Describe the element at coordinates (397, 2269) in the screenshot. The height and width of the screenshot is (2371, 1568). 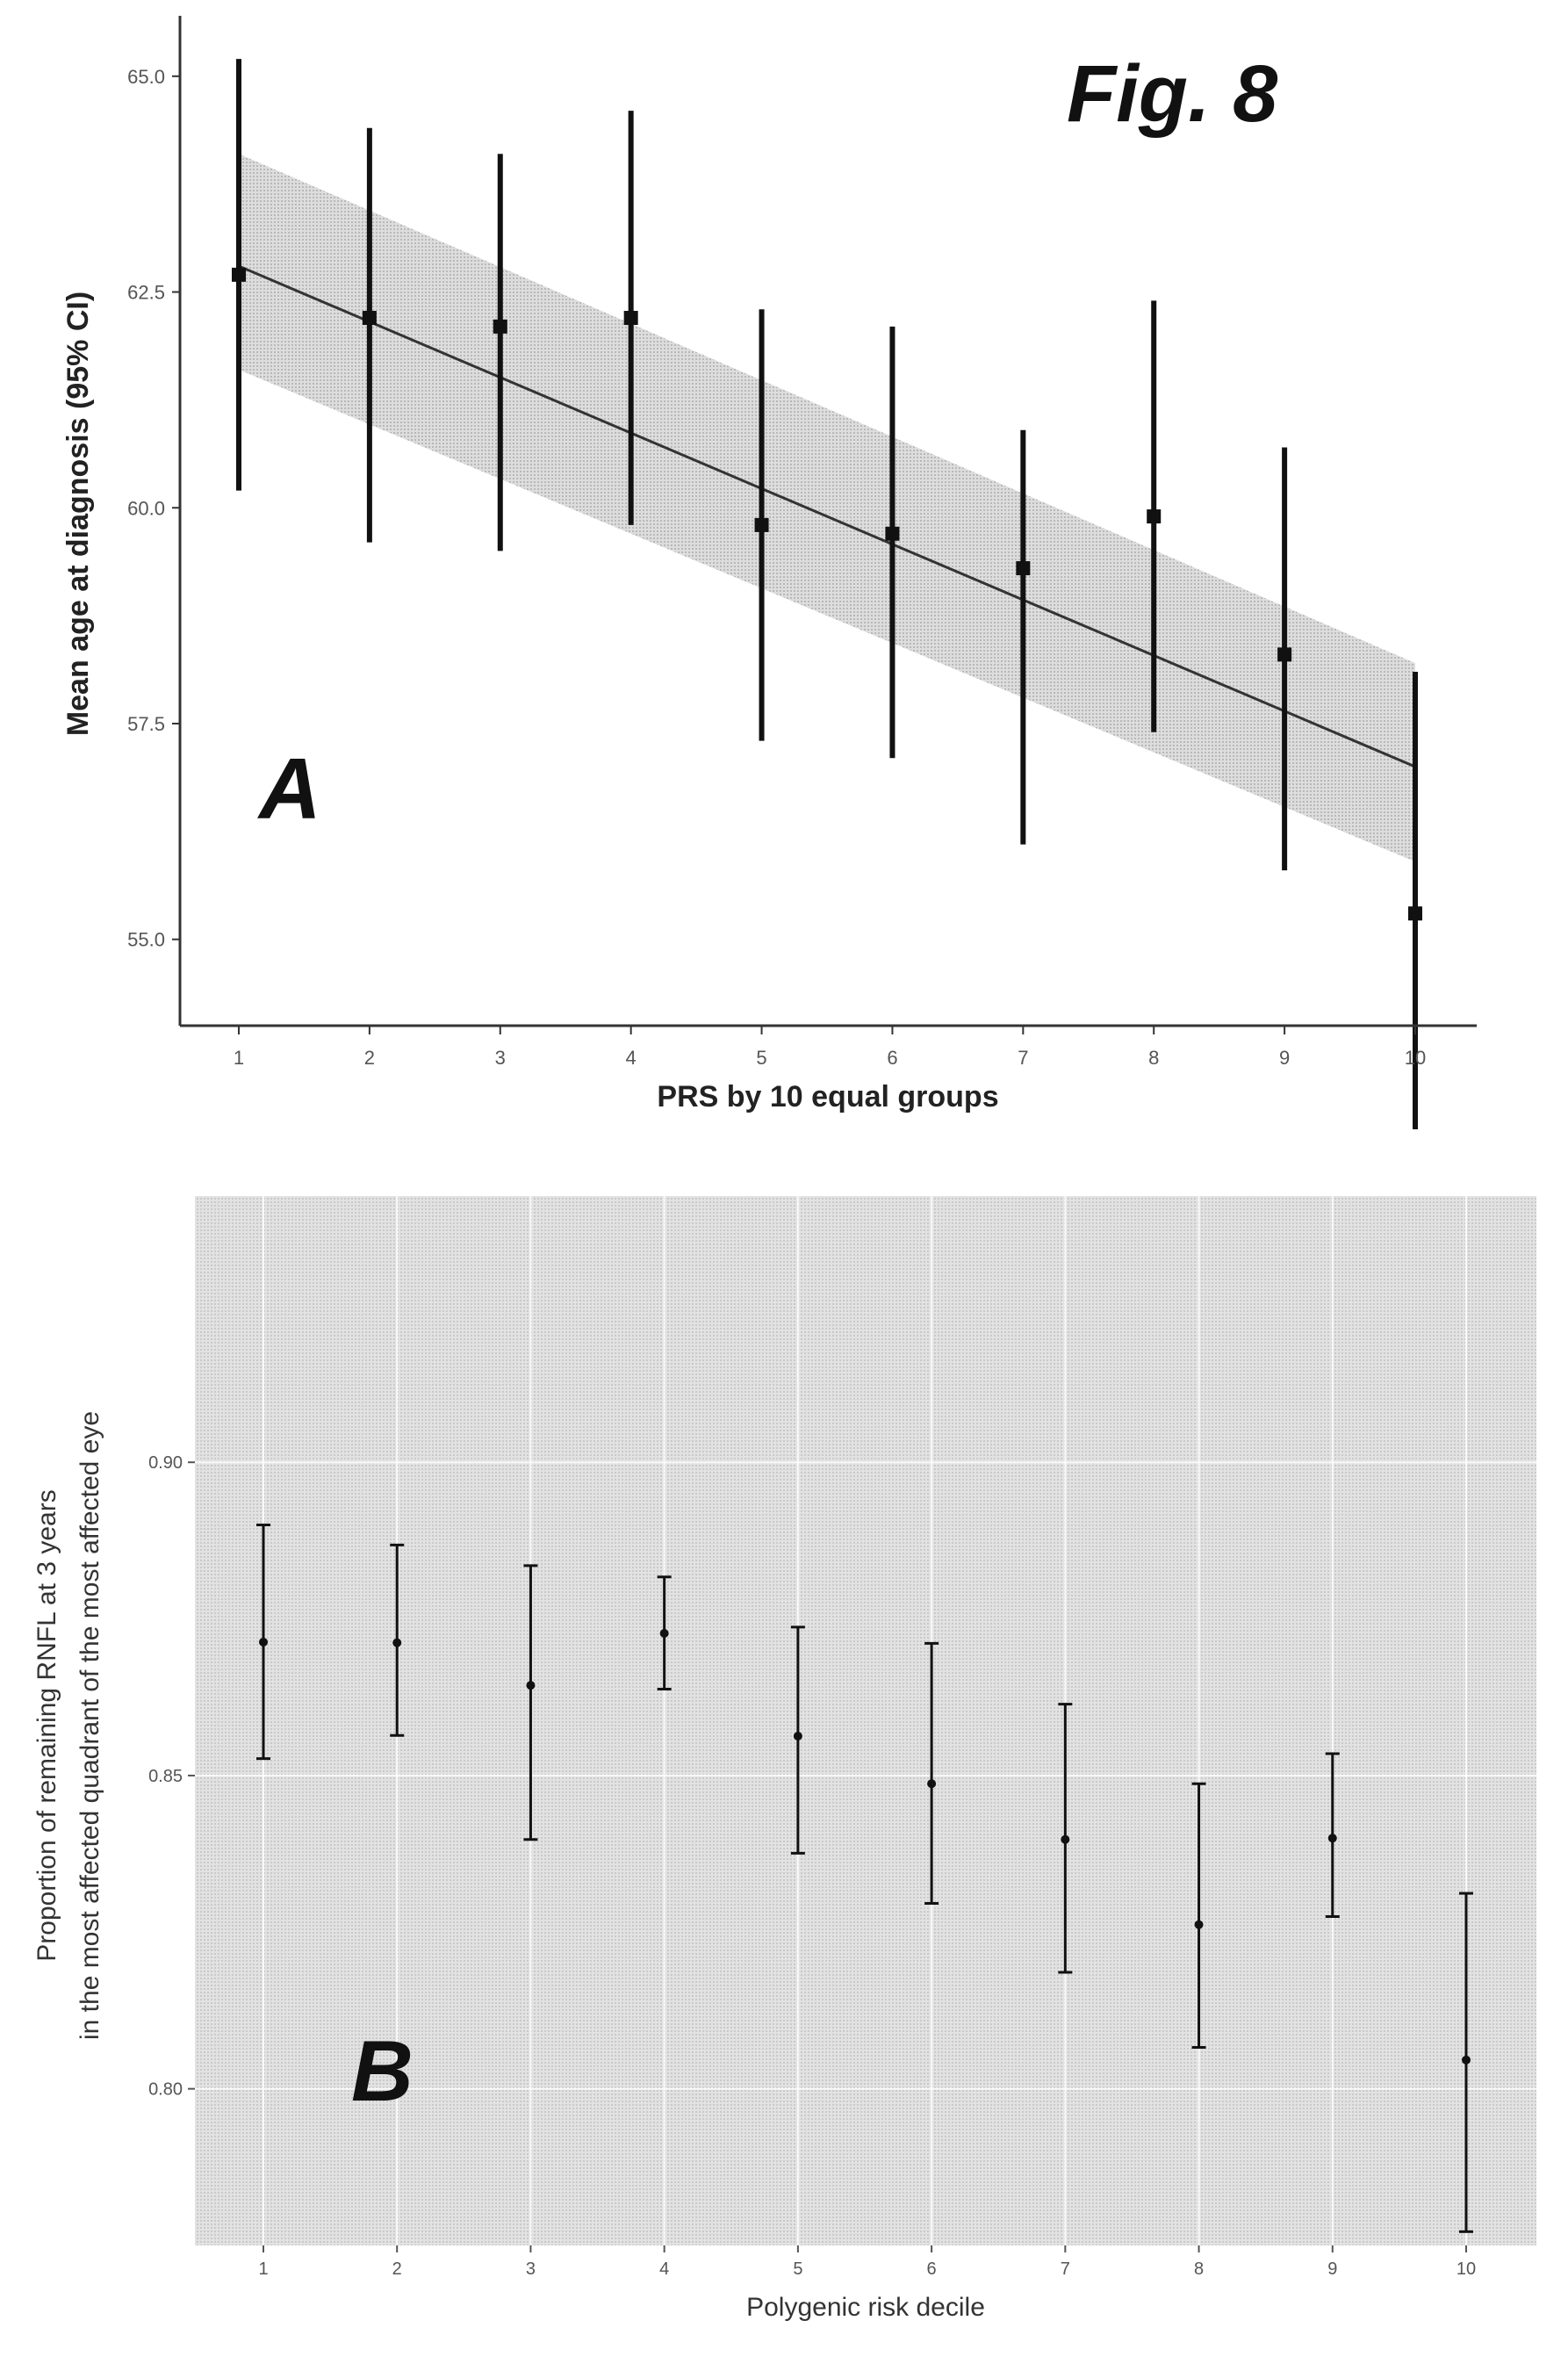
I see `panel-b-x-tick-label: 2` at that location.